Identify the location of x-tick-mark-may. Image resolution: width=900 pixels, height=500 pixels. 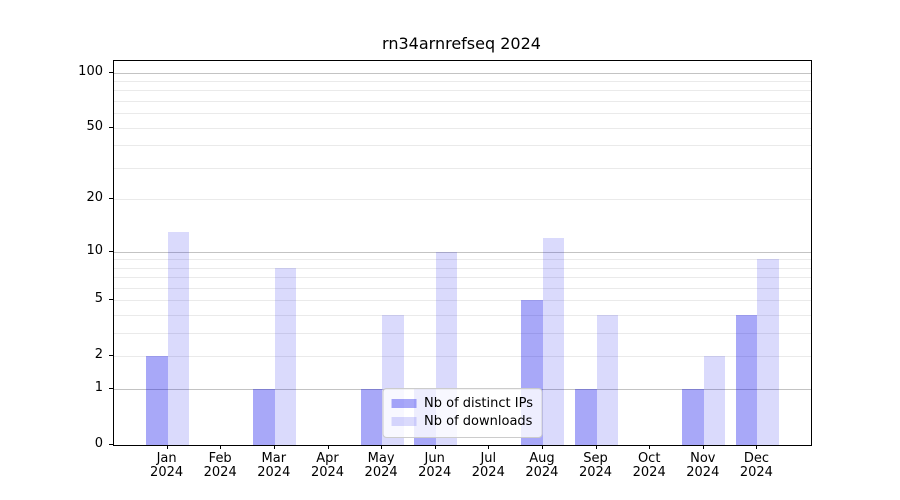
(382, 447).